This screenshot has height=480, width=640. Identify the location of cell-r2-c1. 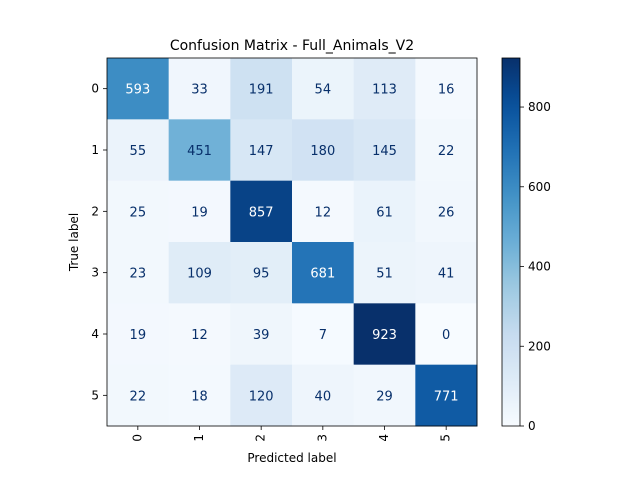
(199, 211).